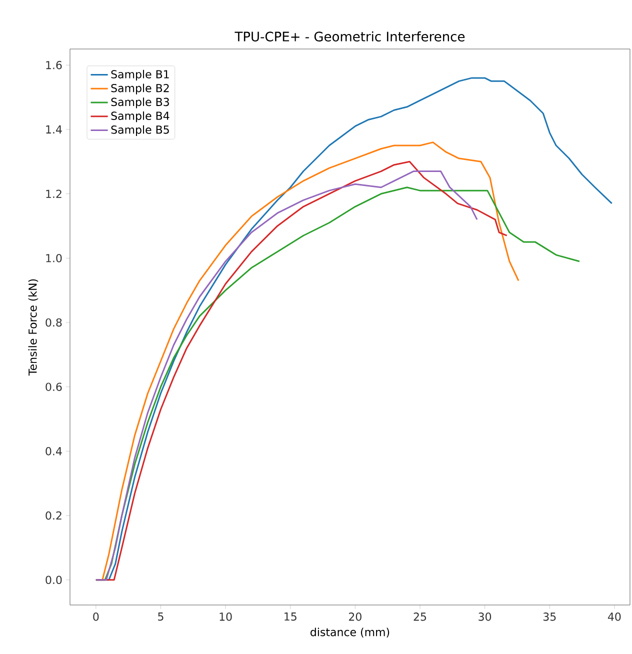 This screenshot has height=654, width=632. Describe the element at coordinates (54, 322) in the screenshot. I see `y-tick-label: 0.8` at that location.